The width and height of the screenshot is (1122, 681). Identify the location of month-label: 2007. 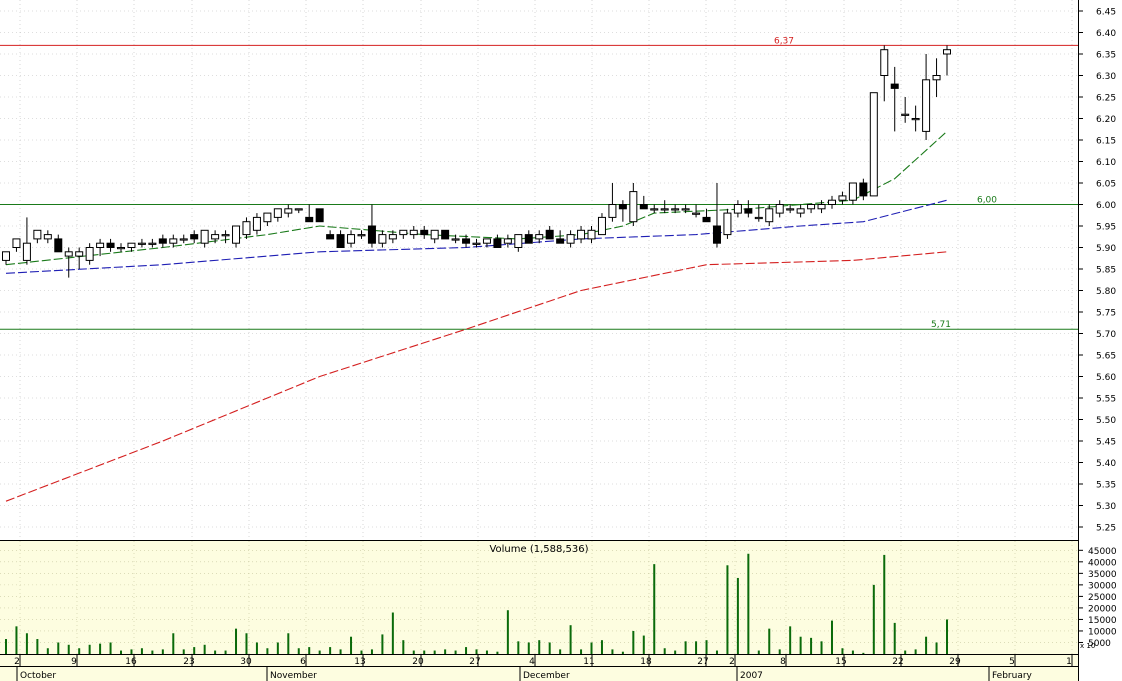
(751, 676).